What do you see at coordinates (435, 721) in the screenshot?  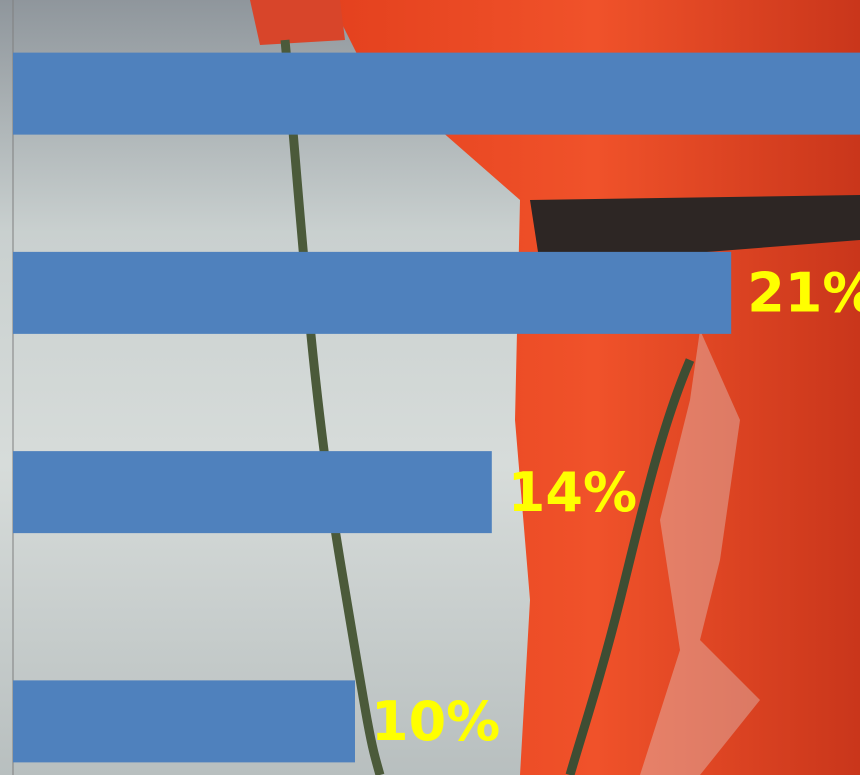 I see `value-label: 10%` at bounding box center [435, 721].